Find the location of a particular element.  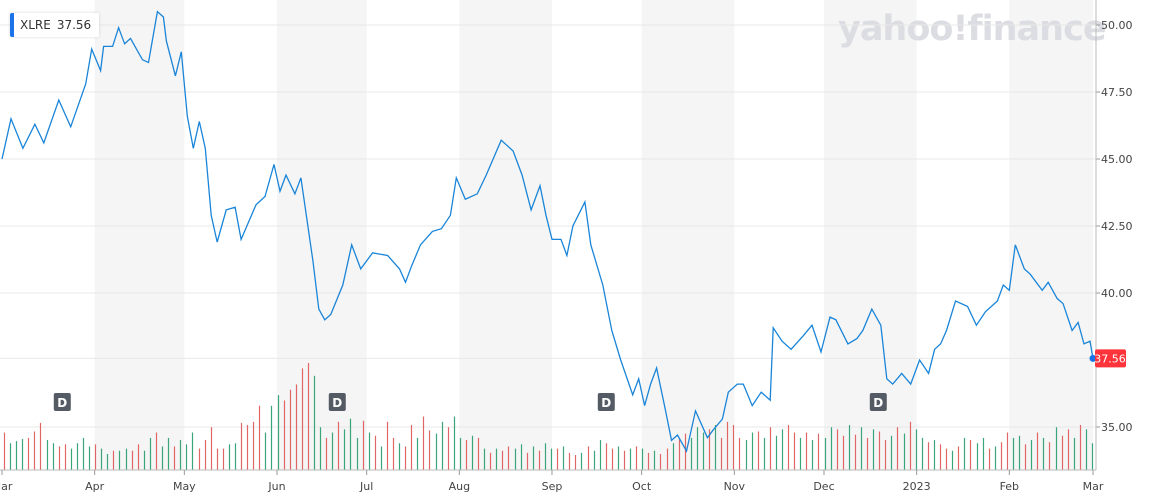

x-tick-label: Jul is located at coordinates (366, 486).